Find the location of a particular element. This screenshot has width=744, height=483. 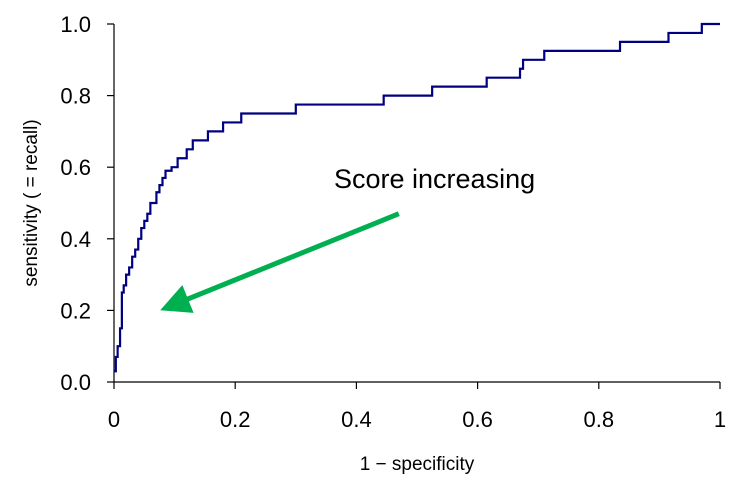

annotation-text: Score increasing is located at coordinates (434, 179).